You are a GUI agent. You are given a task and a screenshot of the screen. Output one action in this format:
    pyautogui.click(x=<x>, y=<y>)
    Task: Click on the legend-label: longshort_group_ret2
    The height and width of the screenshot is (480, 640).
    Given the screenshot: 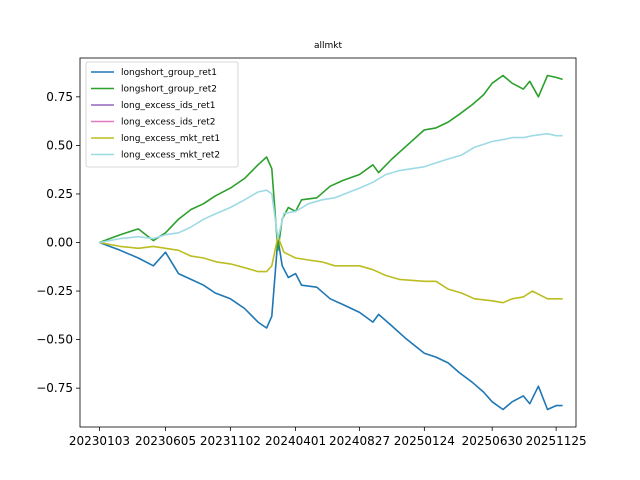 What is the action you would take?
    pyautogui.click(x=169, y=90)
    